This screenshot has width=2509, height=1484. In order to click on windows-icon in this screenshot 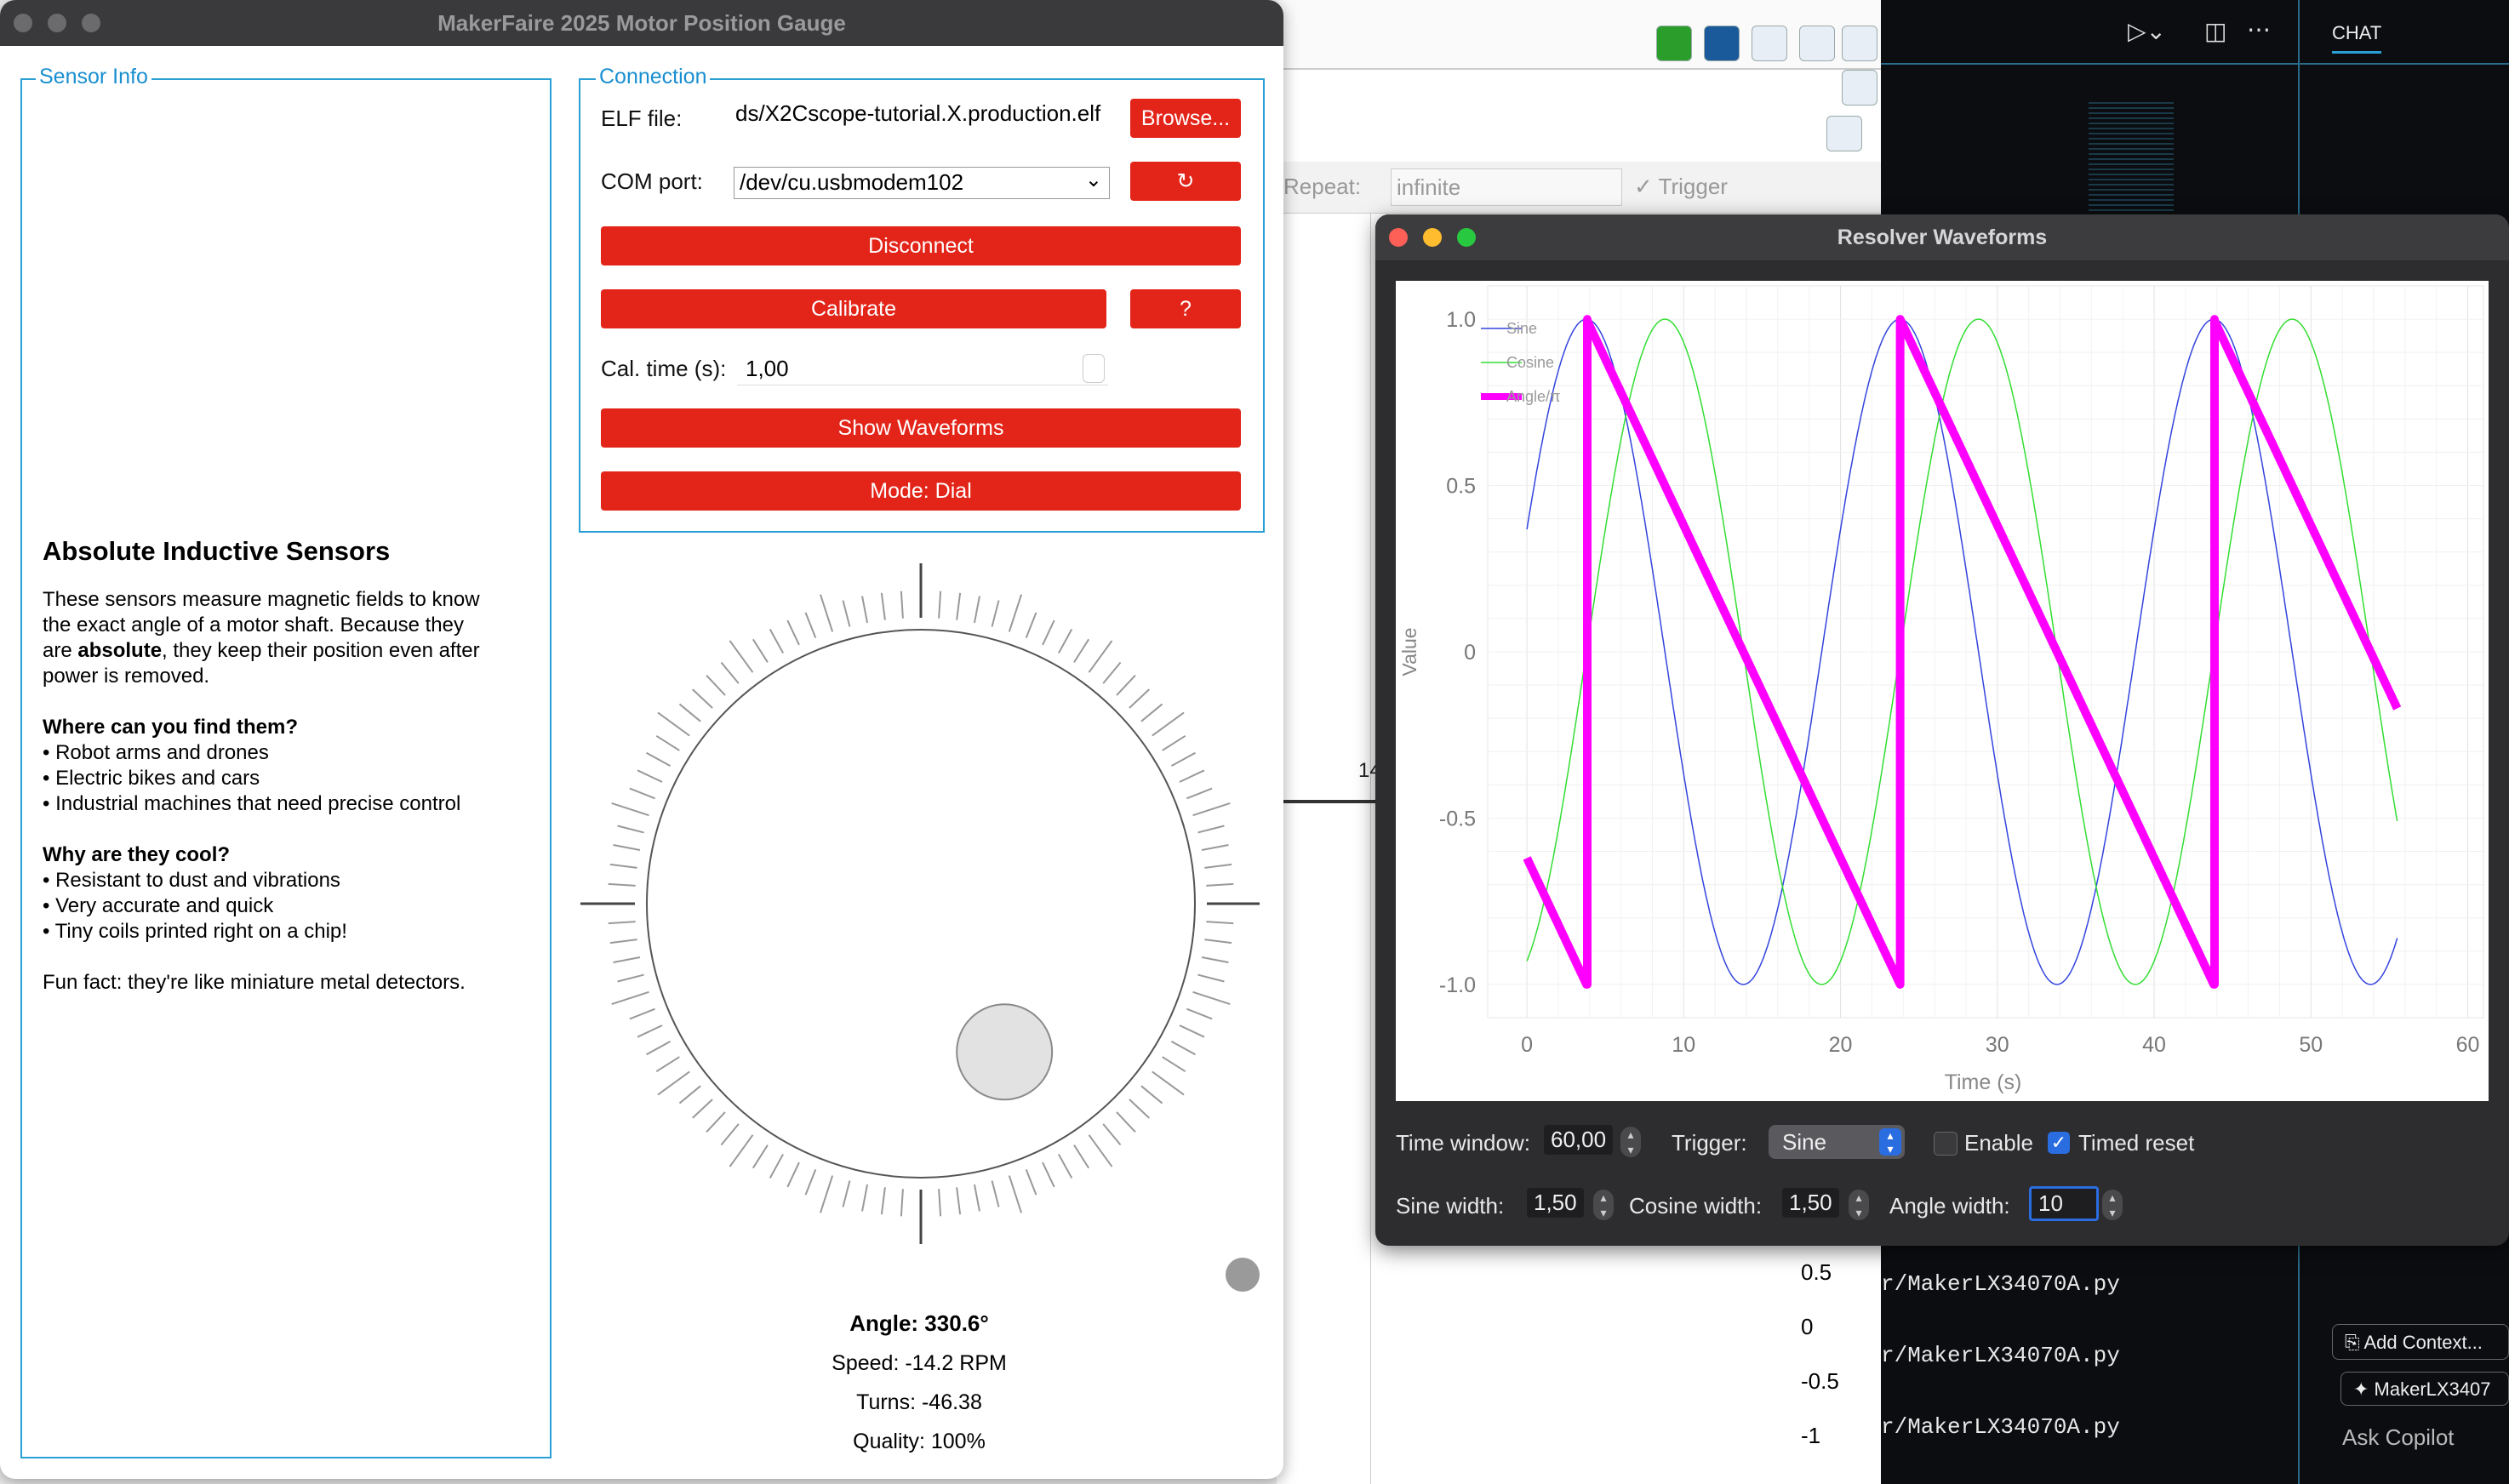, I will do `click(1770, 43)`.